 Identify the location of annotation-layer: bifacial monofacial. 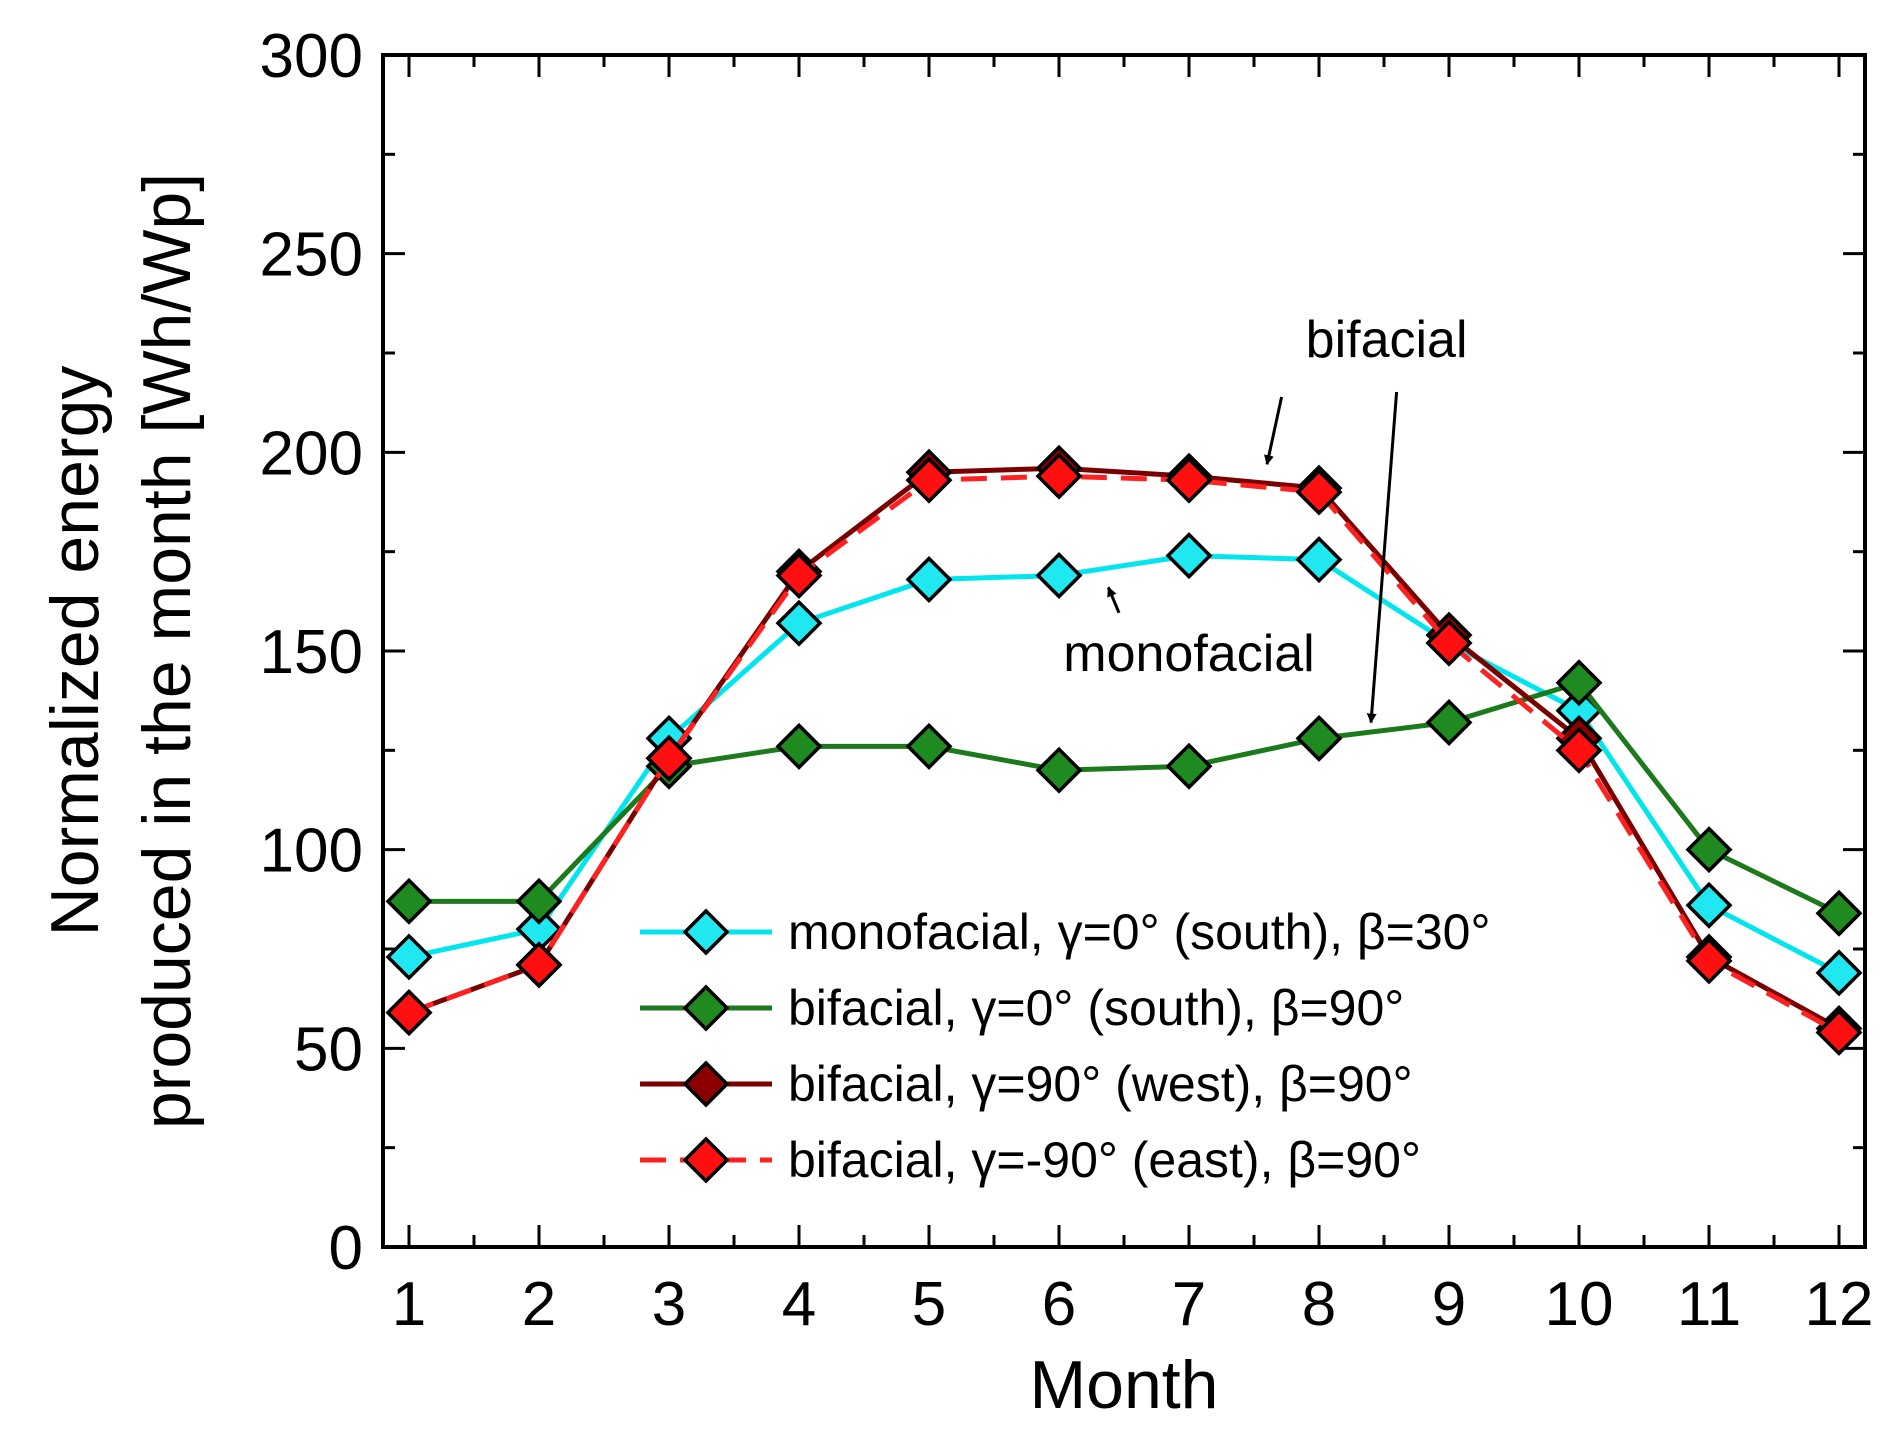
(1265, 517).